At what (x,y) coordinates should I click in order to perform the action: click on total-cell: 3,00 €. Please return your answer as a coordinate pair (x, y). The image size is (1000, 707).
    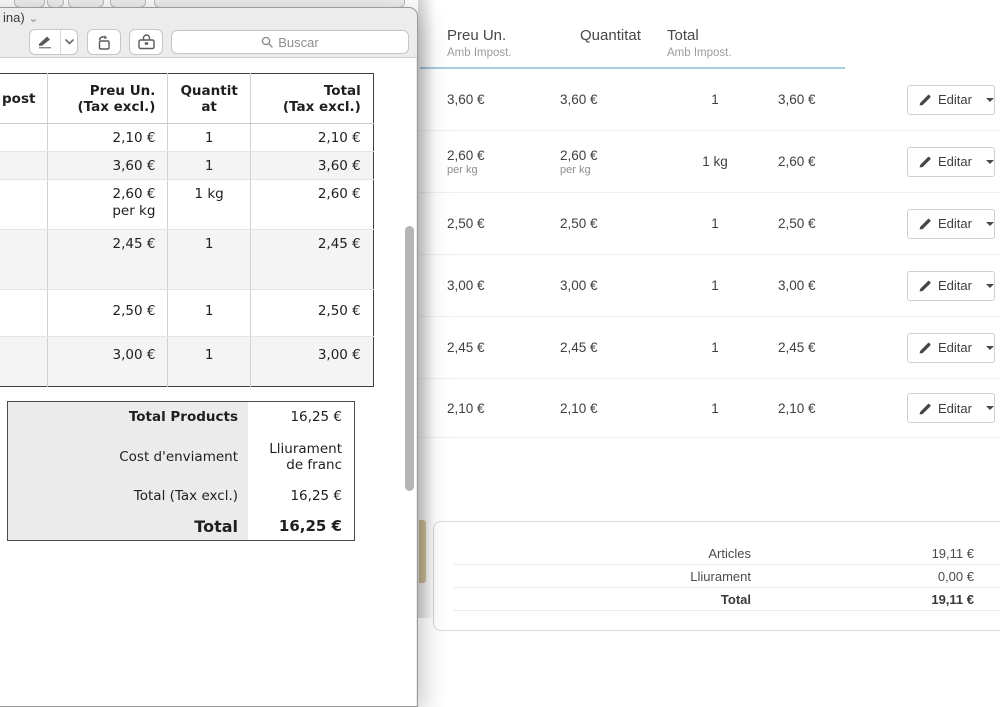
    Looking at the image, I should click on (797, 285).